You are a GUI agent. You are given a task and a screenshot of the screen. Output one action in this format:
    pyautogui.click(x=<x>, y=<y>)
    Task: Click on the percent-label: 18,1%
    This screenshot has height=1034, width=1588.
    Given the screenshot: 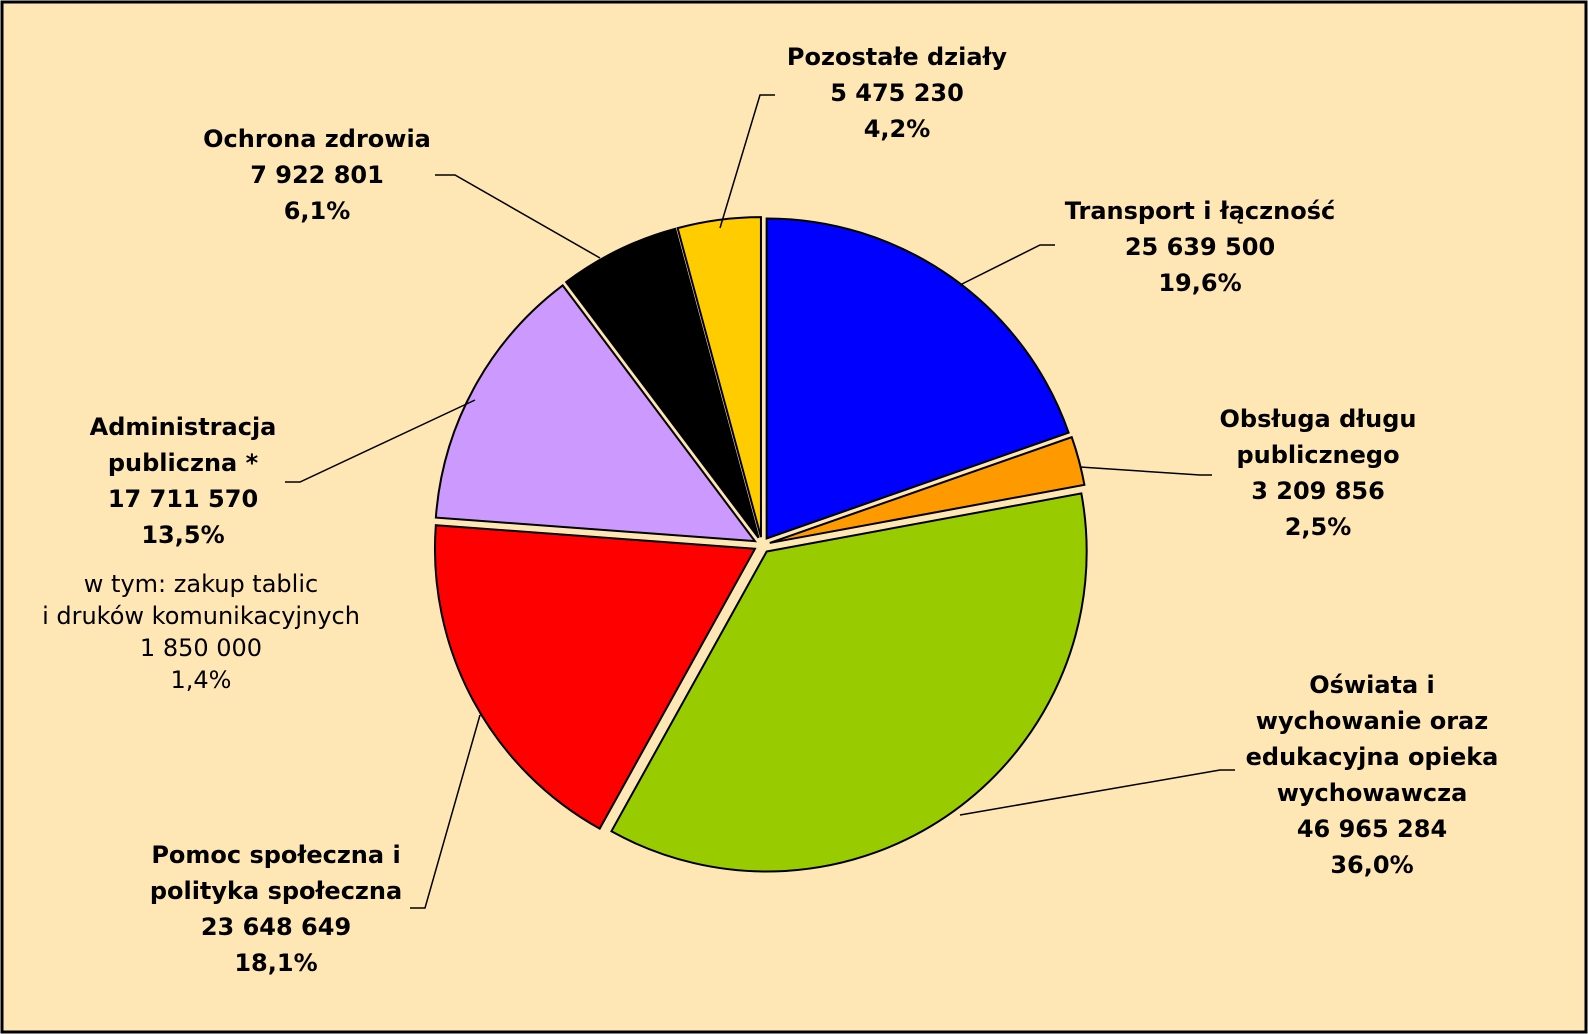 What is the action you would take?
    pyautogui.click(x=275, y=963)
    